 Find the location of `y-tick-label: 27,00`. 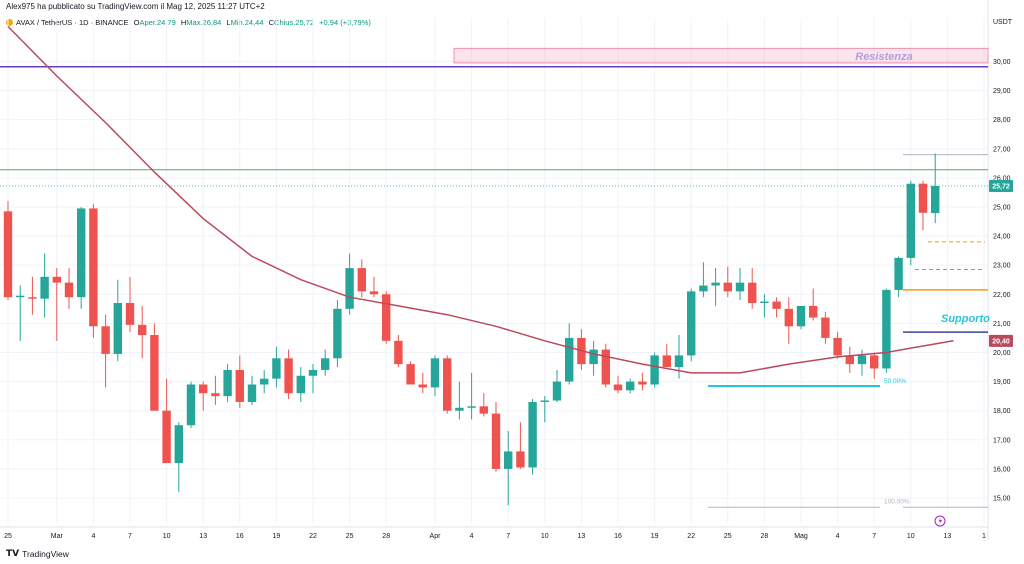

y-tick-label: 27,00 is located at coordinates (1002, 149).